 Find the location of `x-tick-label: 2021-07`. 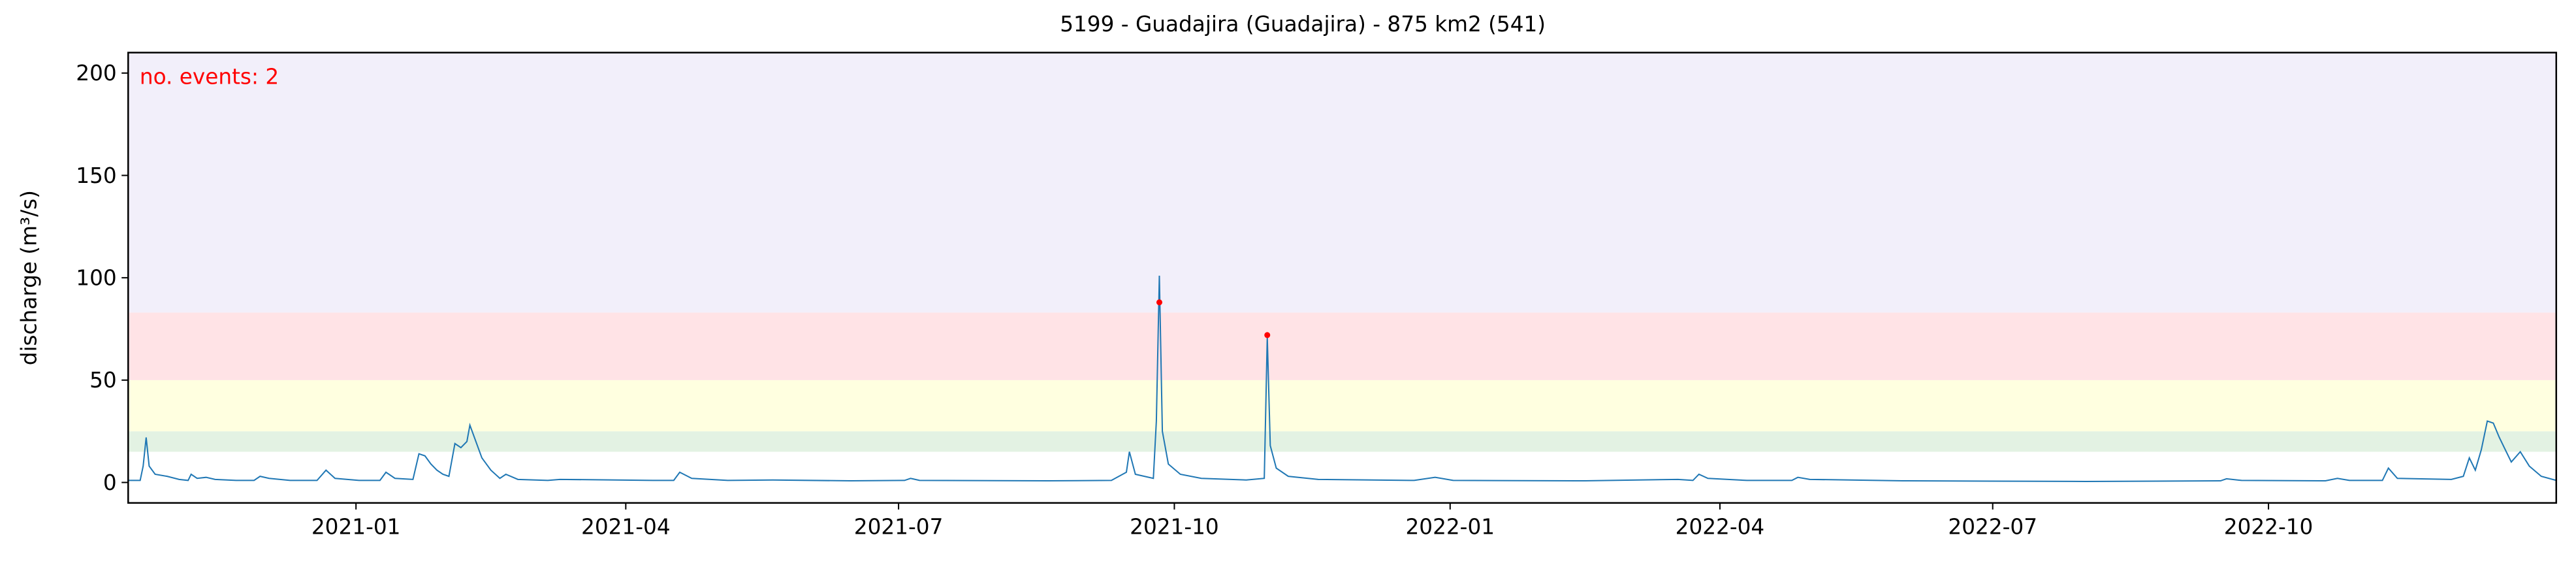

x-tick-label: 2021-07 is located at coordinates (899, 527).